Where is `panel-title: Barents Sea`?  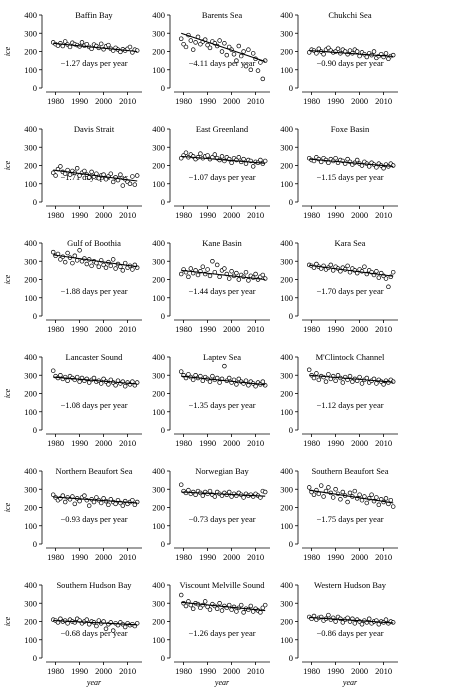
panel-title: Barents Sea is located at coordinates (222, 15).